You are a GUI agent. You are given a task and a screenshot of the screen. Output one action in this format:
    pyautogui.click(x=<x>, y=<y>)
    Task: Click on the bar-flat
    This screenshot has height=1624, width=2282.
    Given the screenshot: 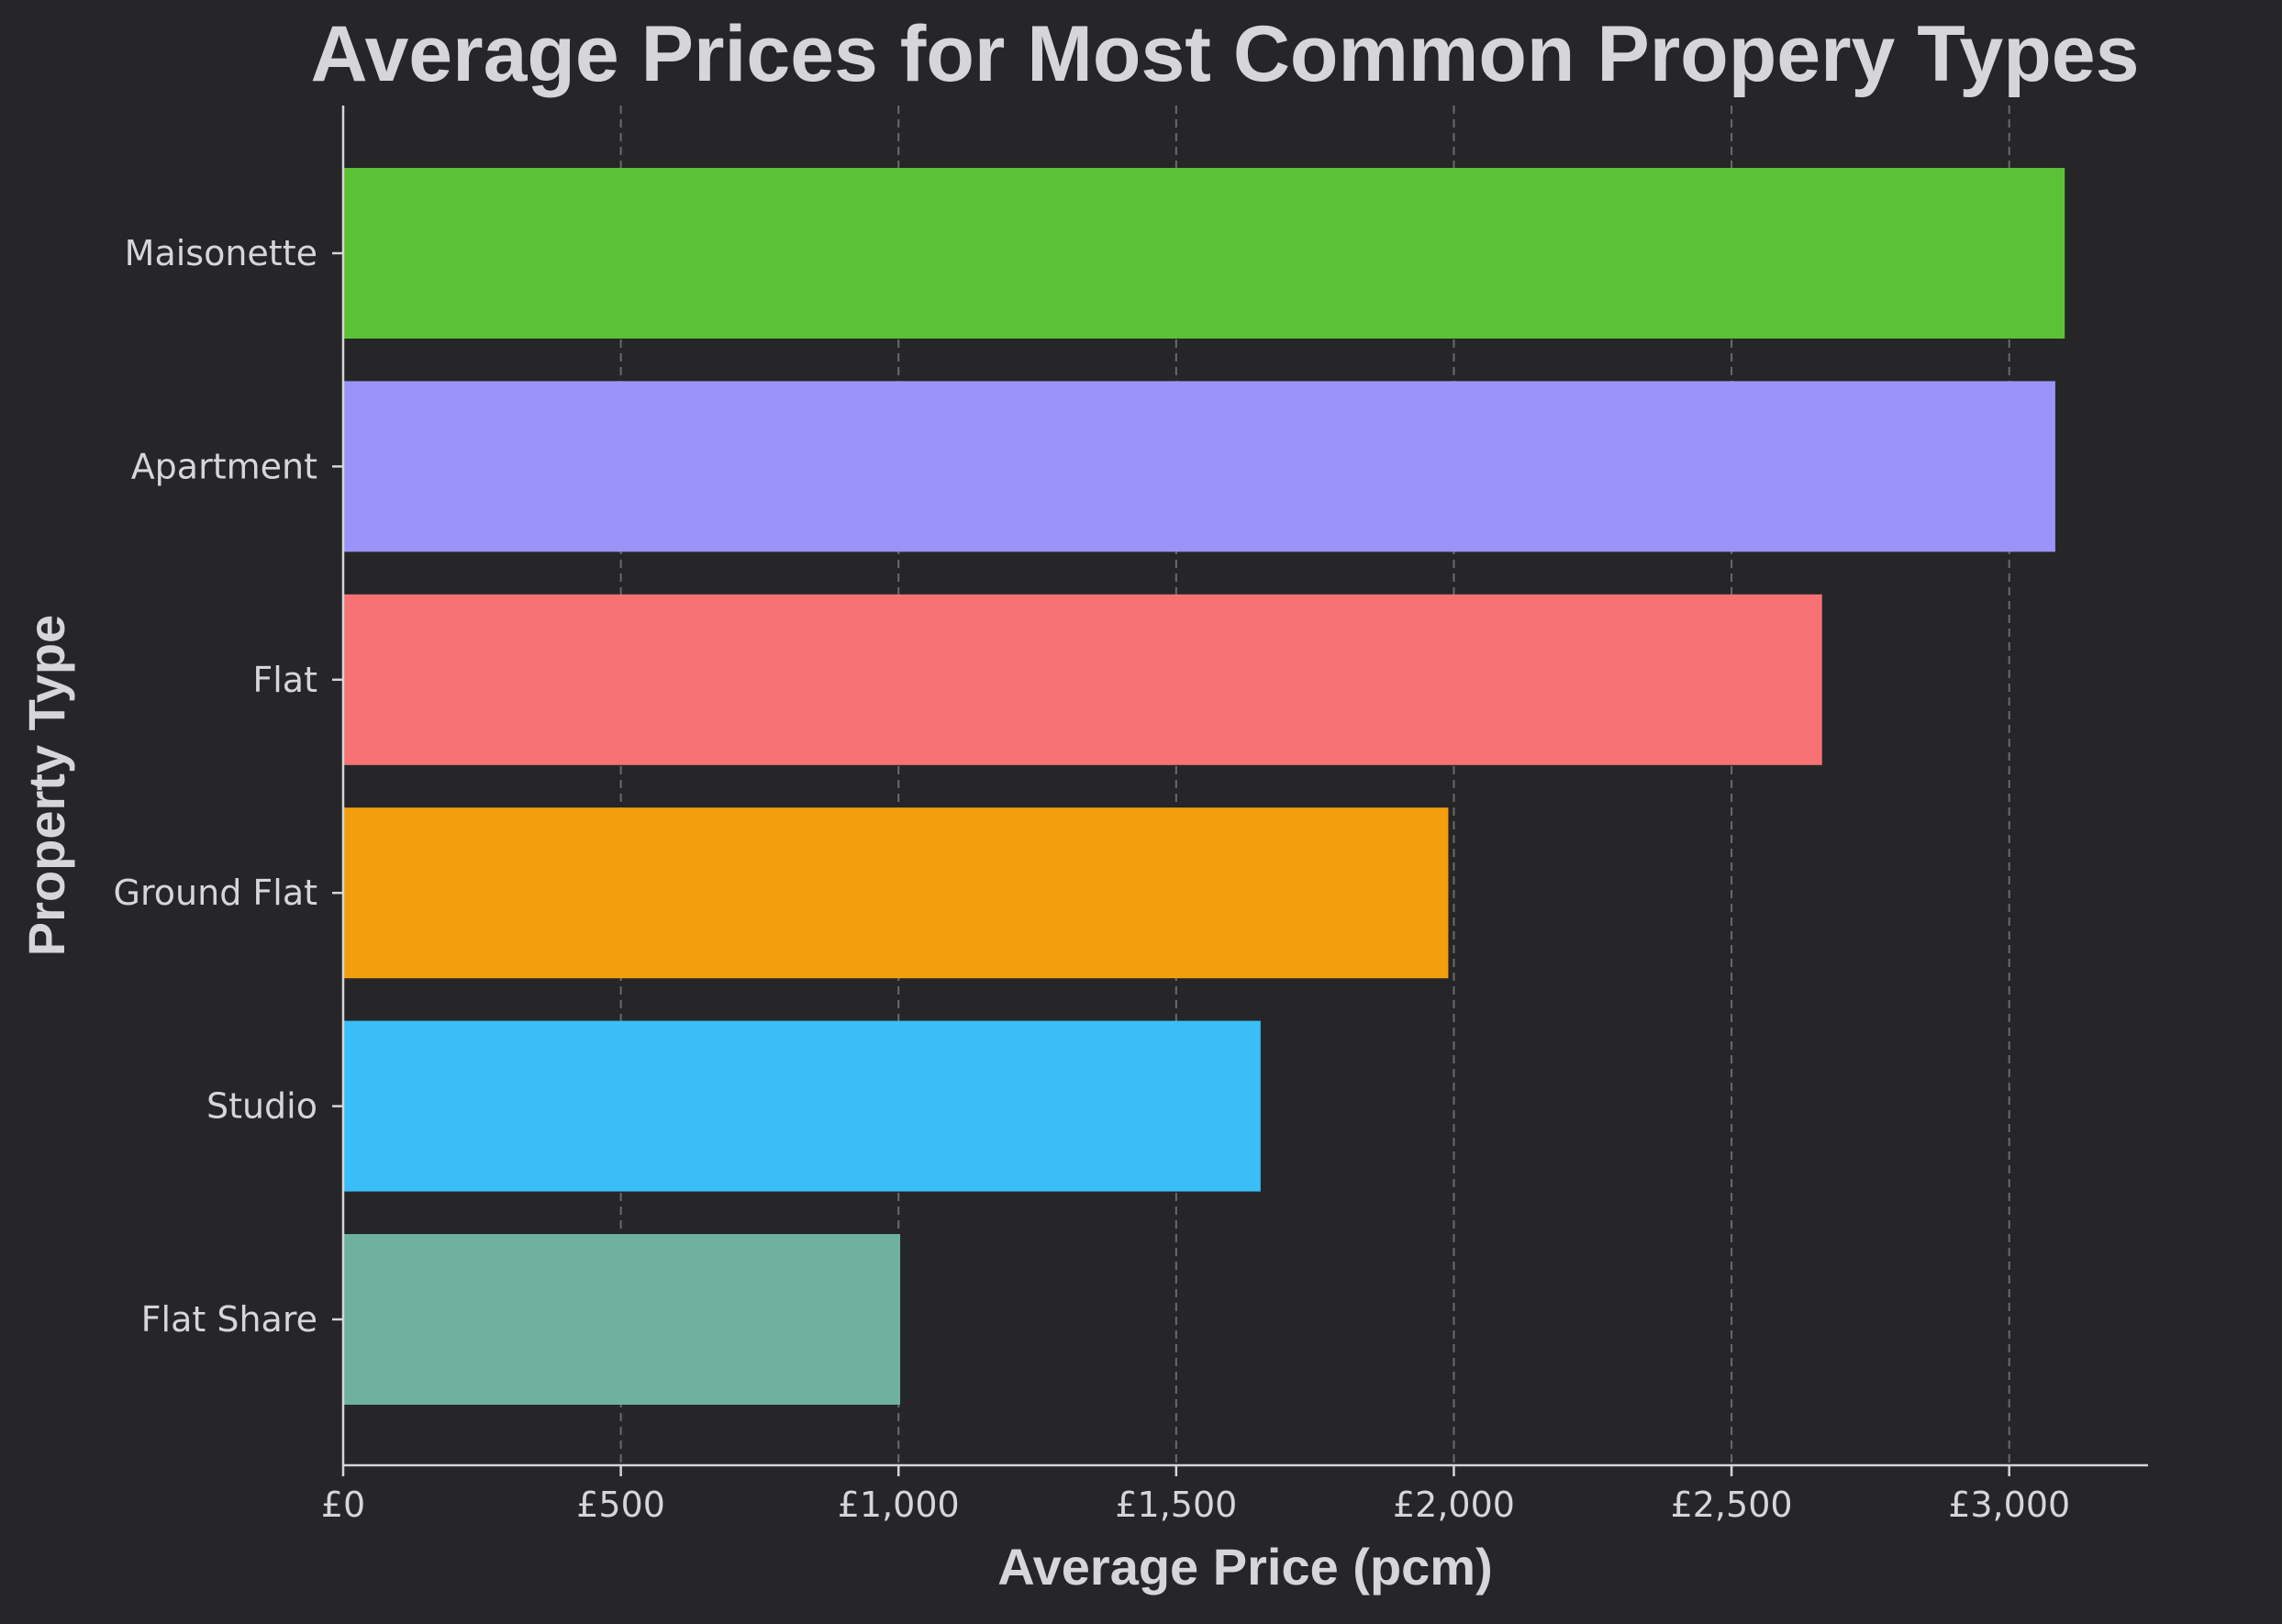 What is the action you would take?
    pyautogui.click(x=1082, y=679)
    